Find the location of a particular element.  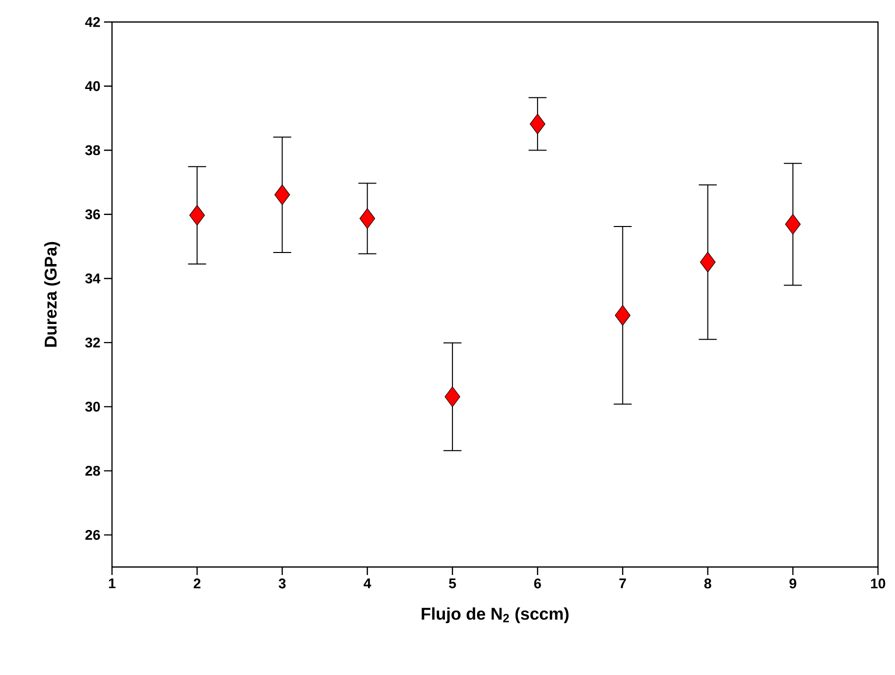

y-tick-label: 40 is located at coordinates (92, 86).